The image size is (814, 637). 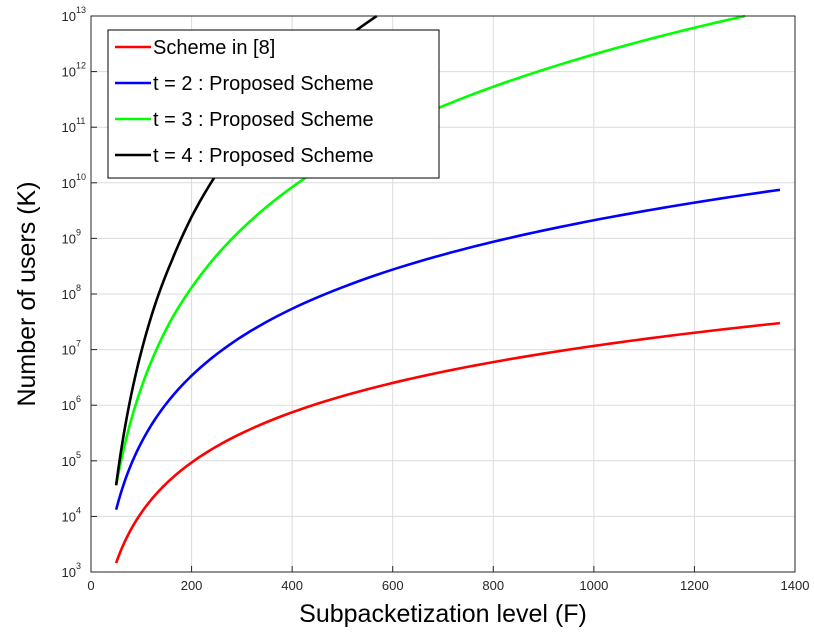 I want to click on y-tick-exponent: 10, so click(x=81, y=177).